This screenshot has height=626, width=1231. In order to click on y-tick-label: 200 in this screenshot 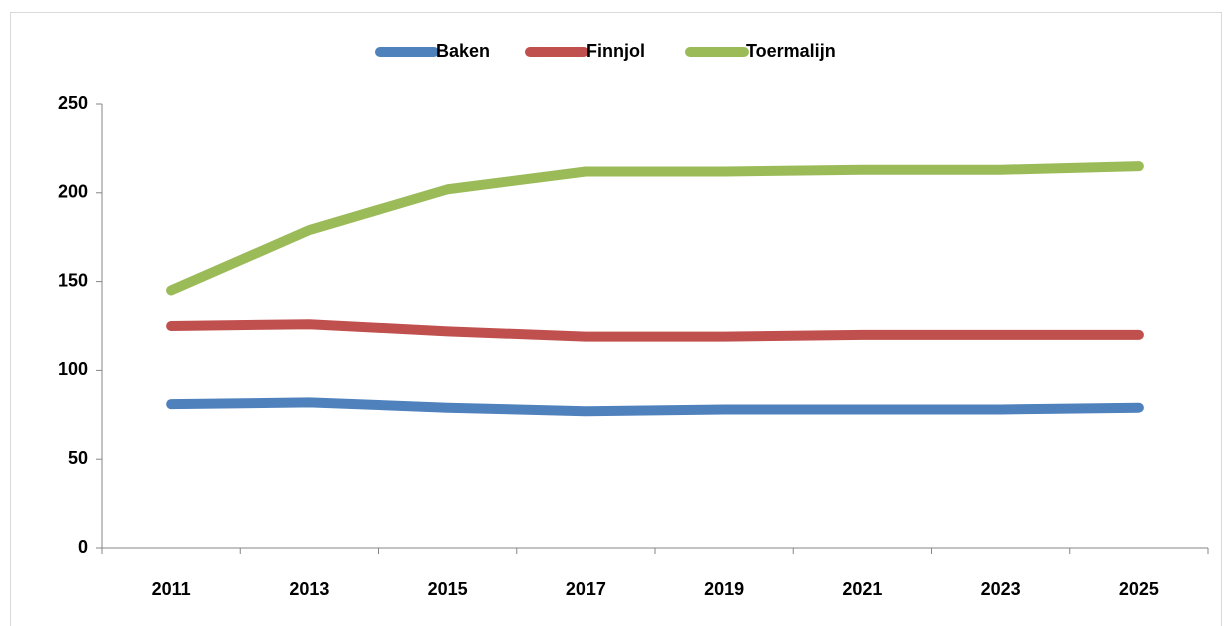, I will do `click(73, 192)`.